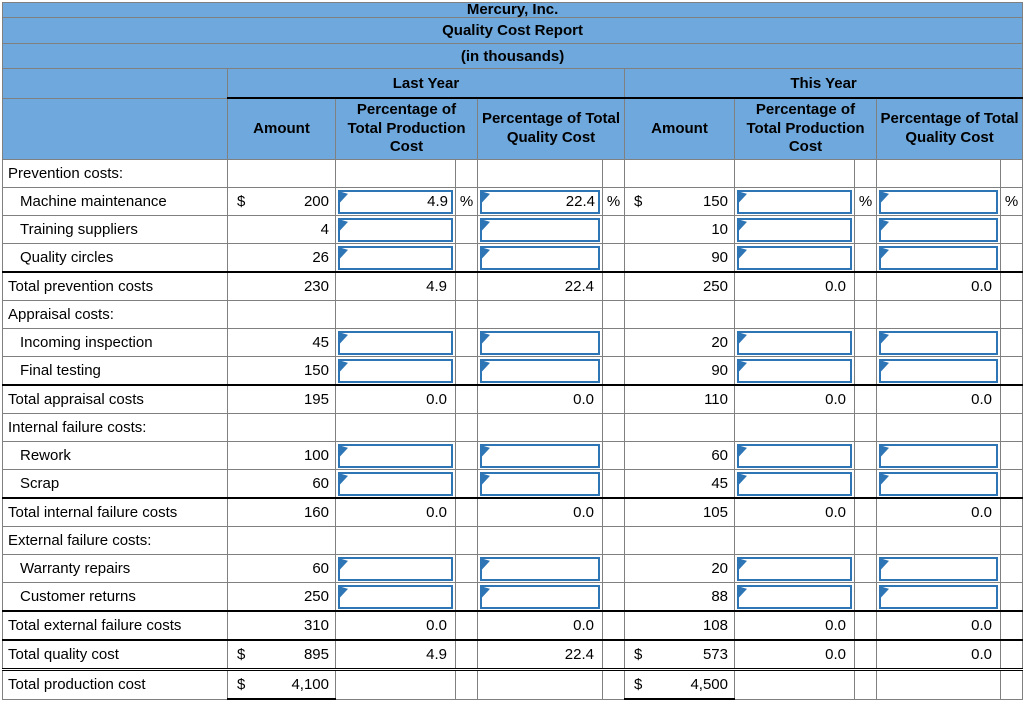 Image resolution: width=1024 pixels, height=702 pixels. I want to click on input-this-year-pct-quality-scrap, so click(938, 483).